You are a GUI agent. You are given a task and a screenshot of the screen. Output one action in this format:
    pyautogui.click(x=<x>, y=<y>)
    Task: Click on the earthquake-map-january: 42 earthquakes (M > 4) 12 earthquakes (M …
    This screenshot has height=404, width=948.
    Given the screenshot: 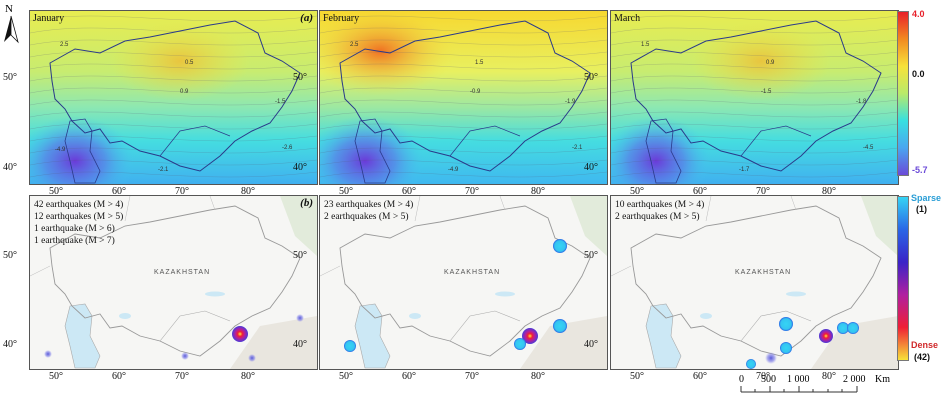 What is the action you would take?
    pyautogui.click(x=173, y=282)
    